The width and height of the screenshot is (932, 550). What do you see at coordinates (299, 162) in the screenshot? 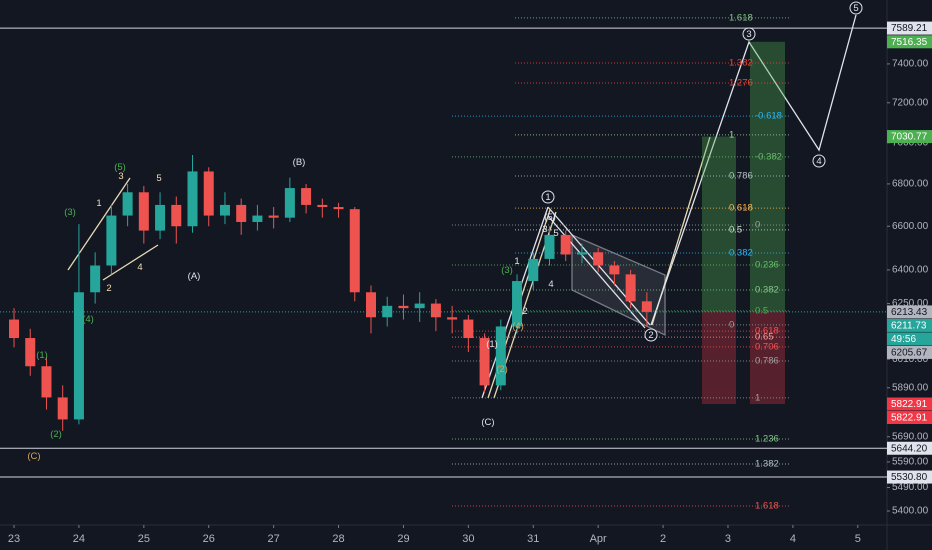
I see `wave-label: (B)` at bounding box center [299, 162].